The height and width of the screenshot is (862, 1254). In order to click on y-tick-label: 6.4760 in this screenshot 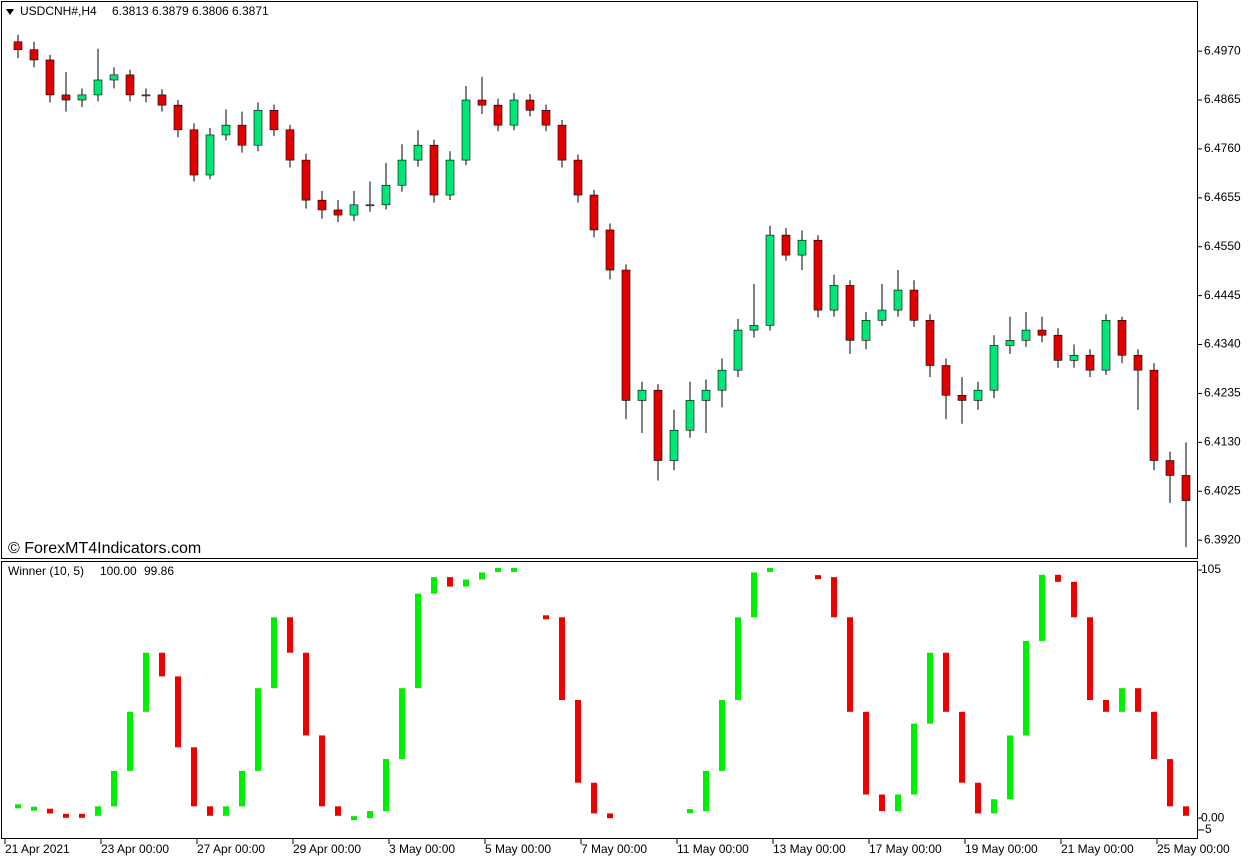, I will do `click(1222, 148)`.